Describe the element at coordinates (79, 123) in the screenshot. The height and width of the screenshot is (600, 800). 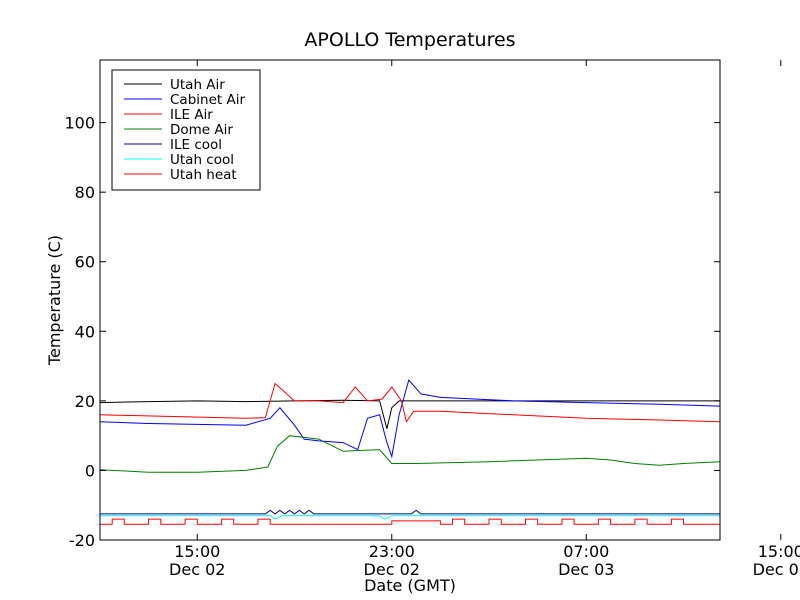
I see `y-tick-label: 100` at that location.